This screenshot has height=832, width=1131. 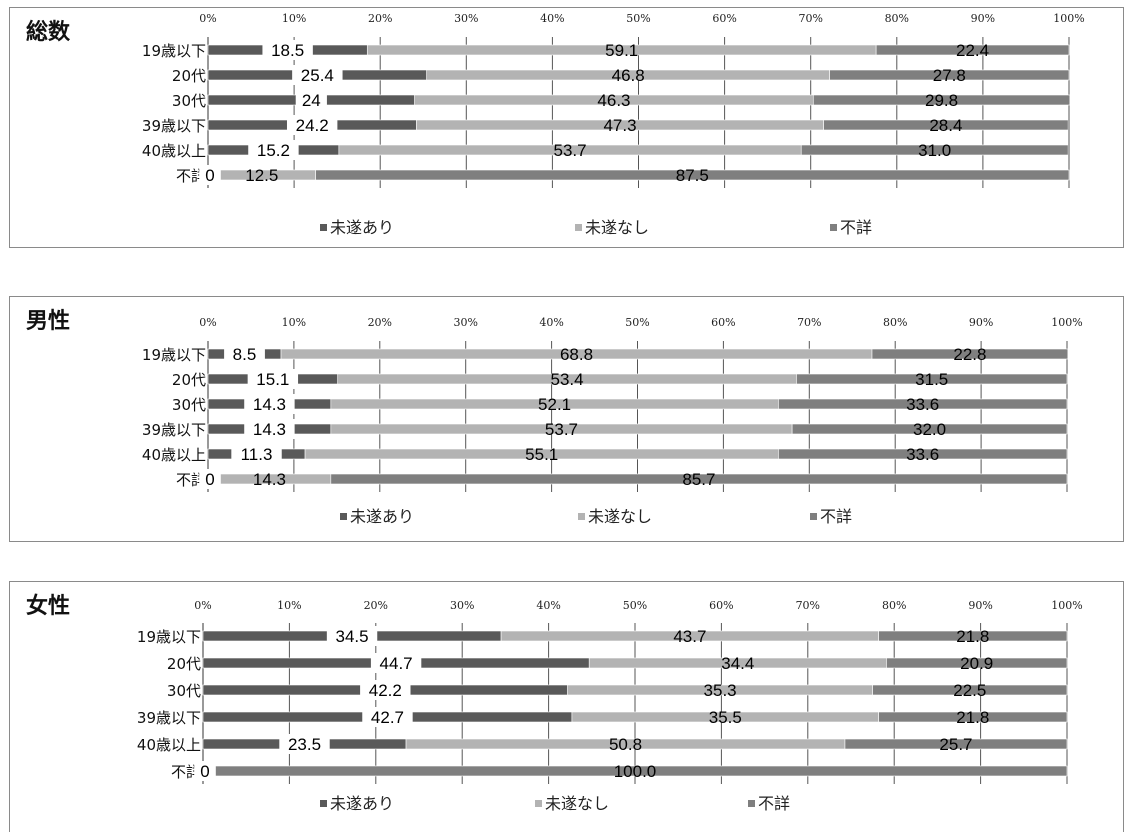 What do you see at coordinates (941, 100) in the screenshot?
I see `data-label: 29.8` at bounding box center [941, 100].